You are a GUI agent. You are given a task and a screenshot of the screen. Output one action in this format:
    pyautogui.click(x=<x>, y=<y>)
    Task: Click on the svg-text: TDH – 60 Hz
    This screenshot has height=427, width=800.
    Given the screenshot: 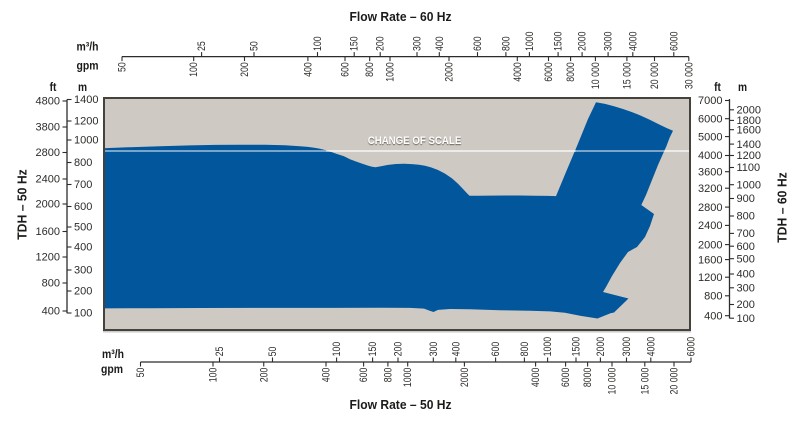 What is the action you would take?
    pyautogui.click(x=782, y=207)
    